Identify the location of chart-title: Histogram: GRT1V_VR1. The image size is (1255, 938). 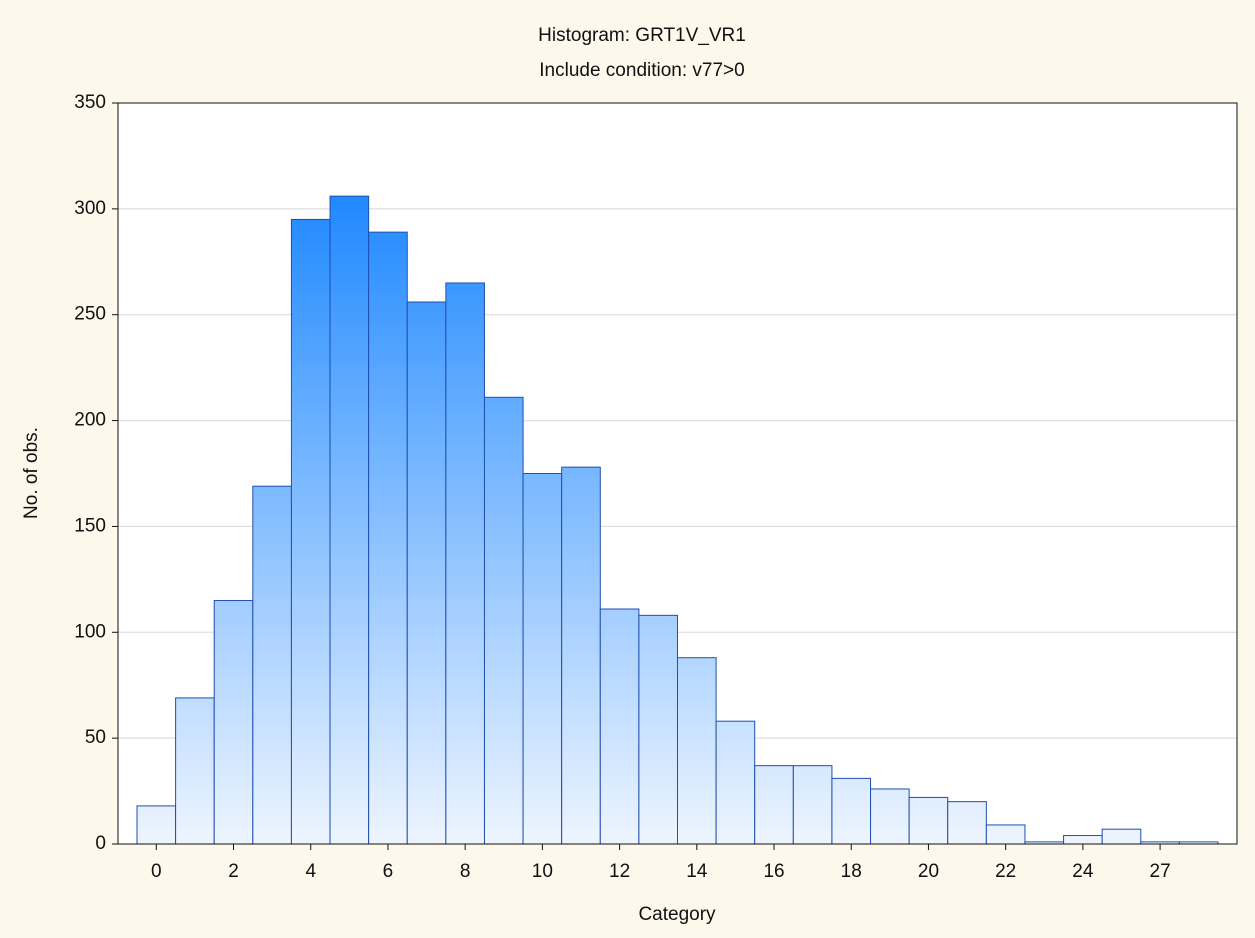
(642, 35).